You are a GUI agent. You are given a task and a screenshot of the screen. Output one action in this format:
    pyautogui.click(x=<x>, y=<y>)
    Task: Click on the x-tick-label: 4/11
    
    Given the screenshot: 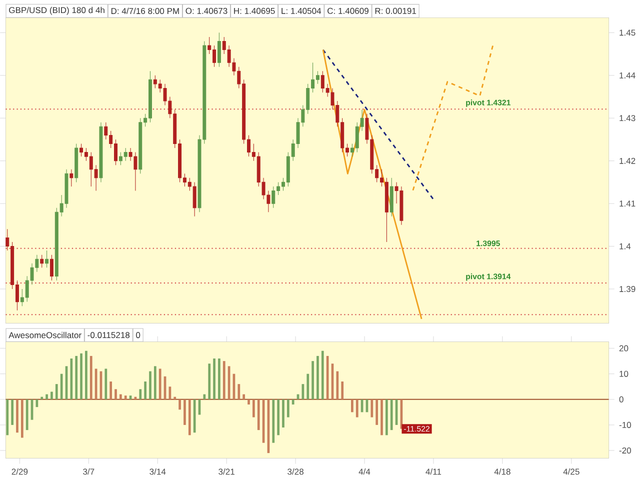 What is the action you would take?
    pyautogui.click(x=434, y=471)
    